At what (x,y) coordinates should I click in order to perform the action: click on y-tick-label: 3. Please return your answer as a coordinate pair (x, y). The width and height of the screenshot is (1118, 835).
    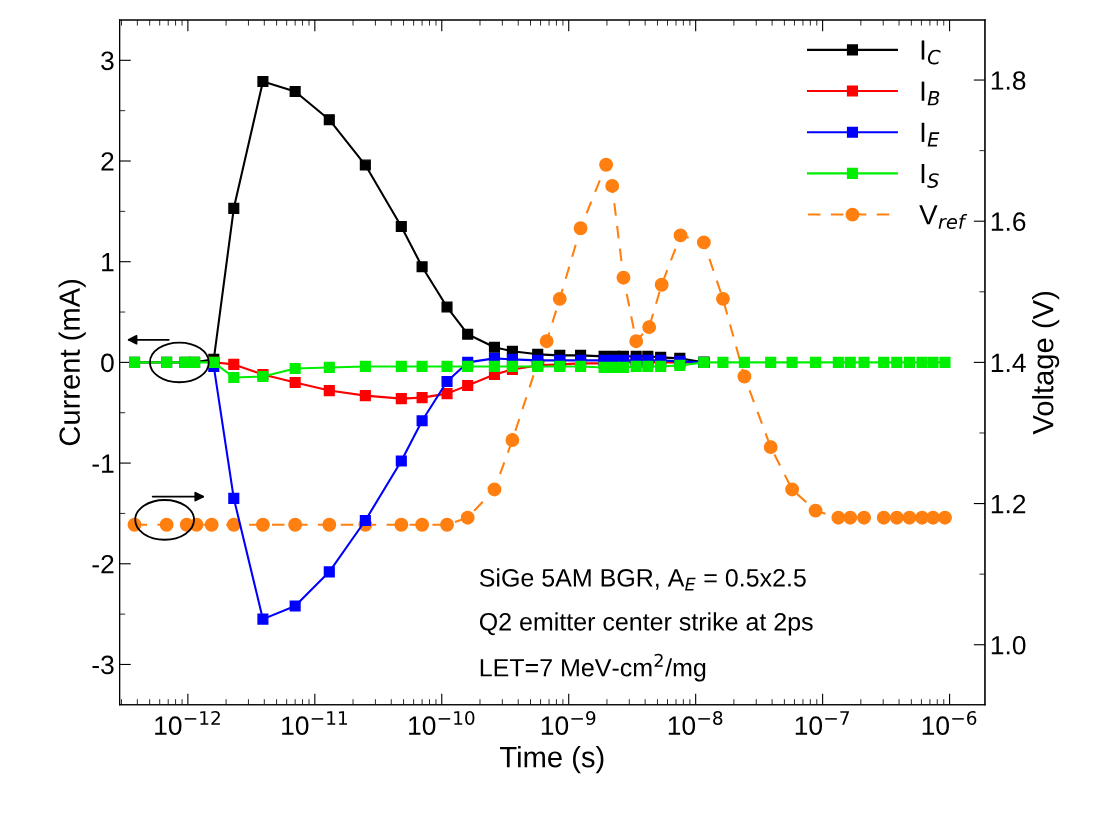
    Looking at the image, I should click on (107, 61).